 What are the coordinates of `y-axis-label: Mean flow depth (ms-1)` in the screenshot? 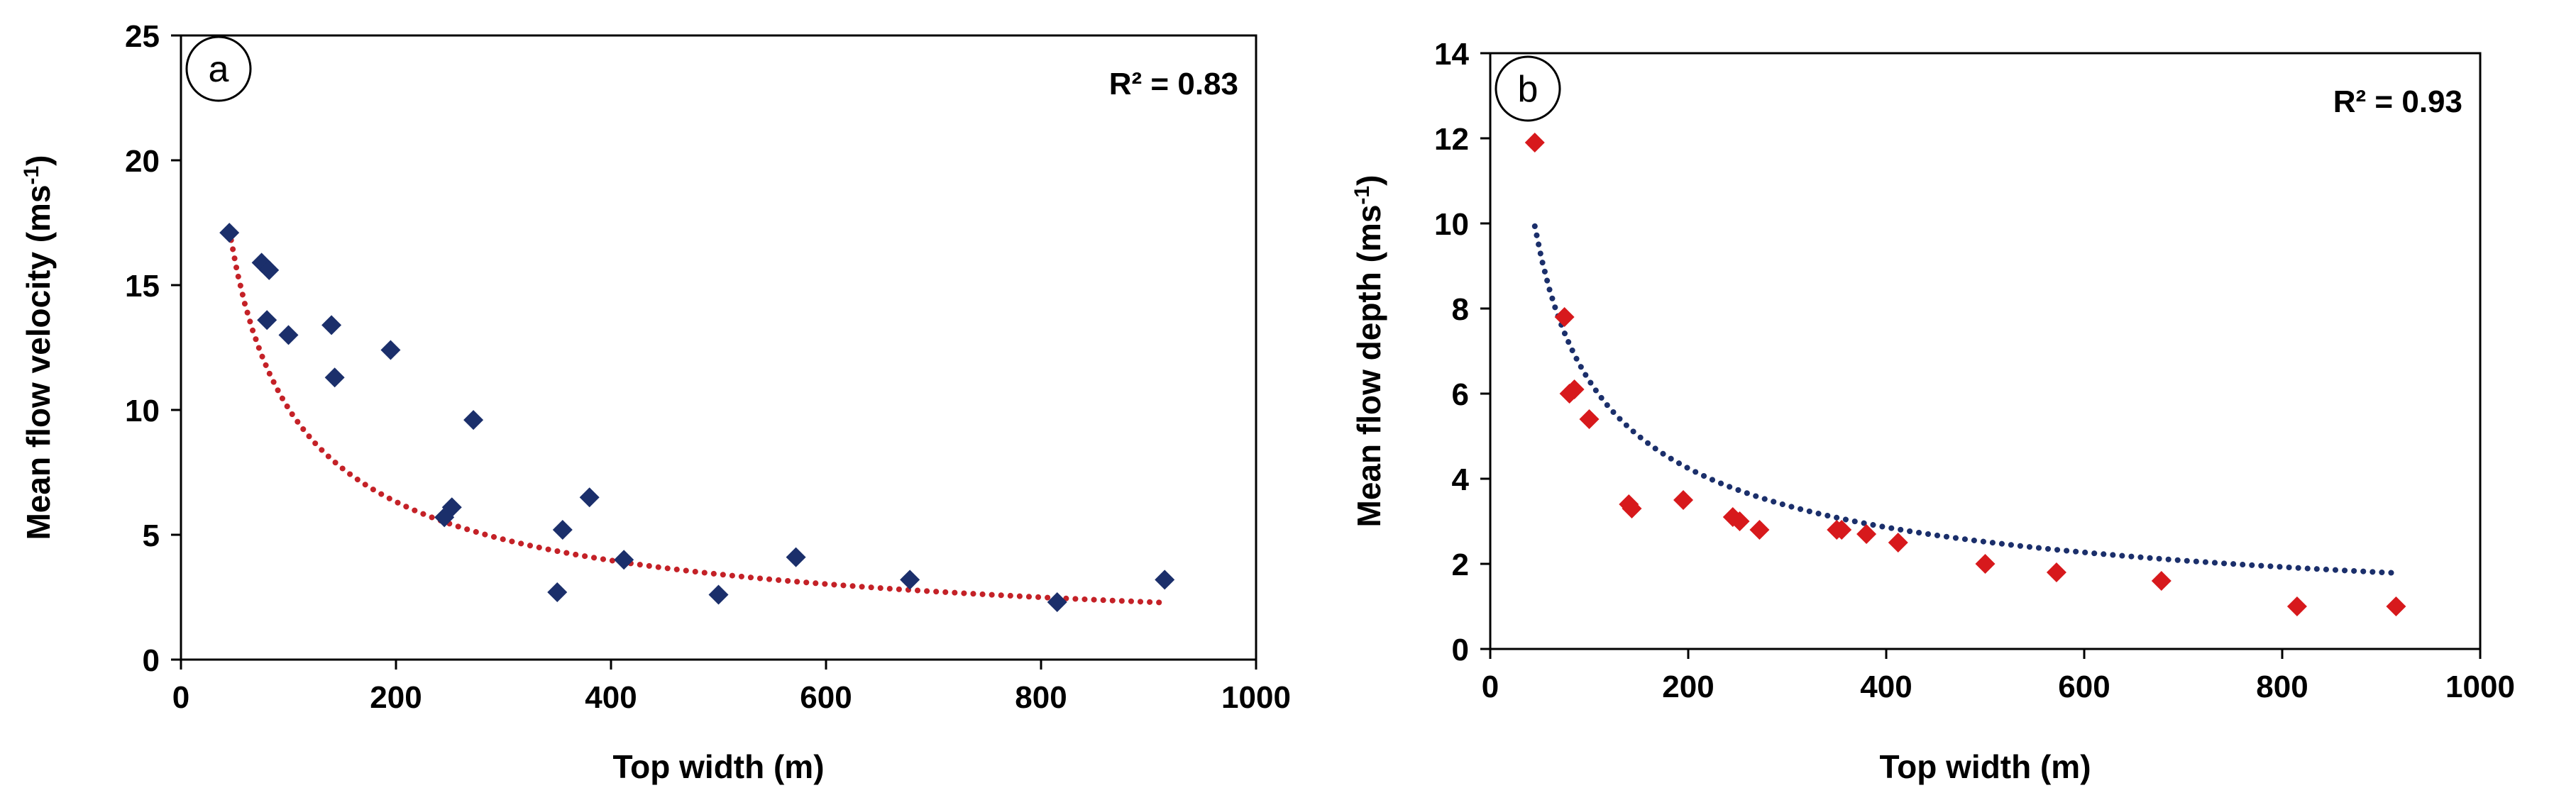 It's located at (1368, 351).